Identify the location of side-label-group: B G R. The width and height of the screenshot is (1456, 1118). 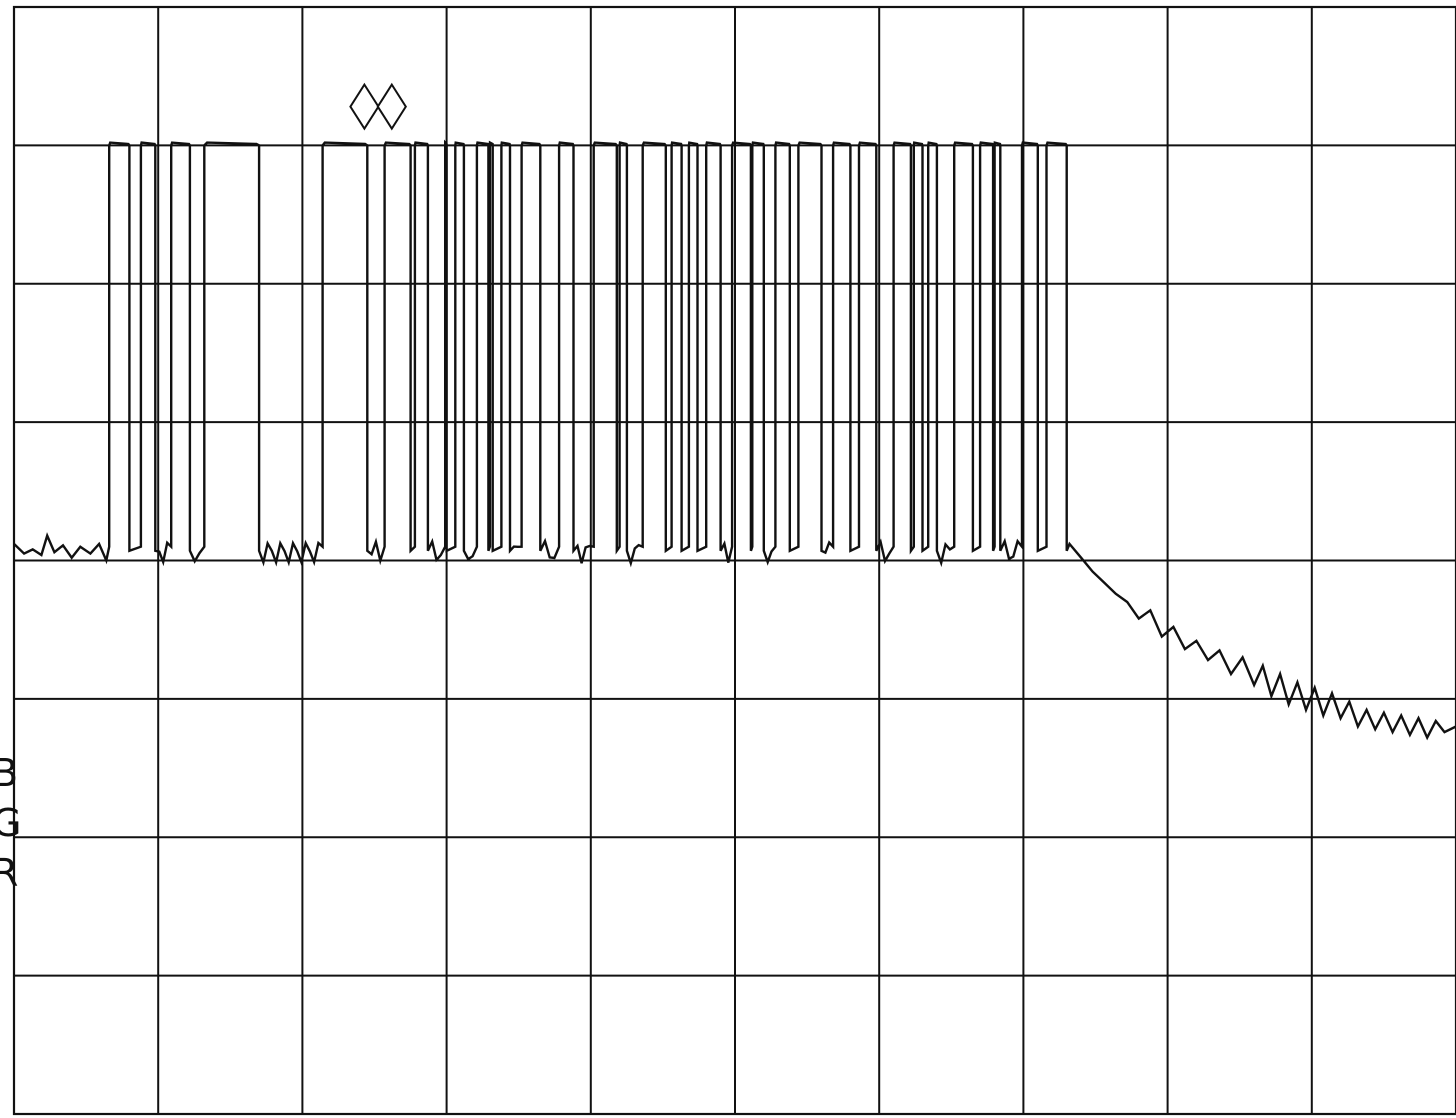
(10, 823).